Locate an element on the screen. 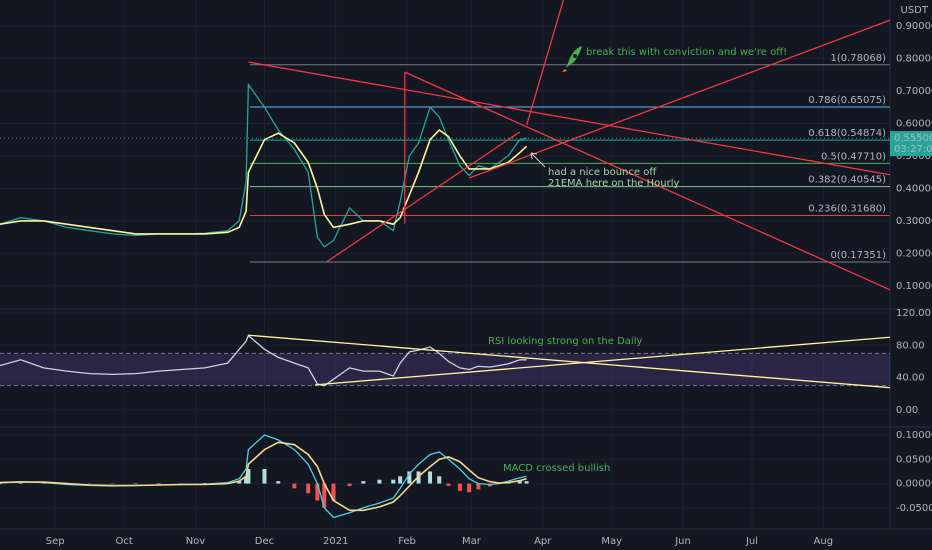 The width and height of the screenshot is (932, 550). axis-label: USDT is located at coordinates (915, 10).